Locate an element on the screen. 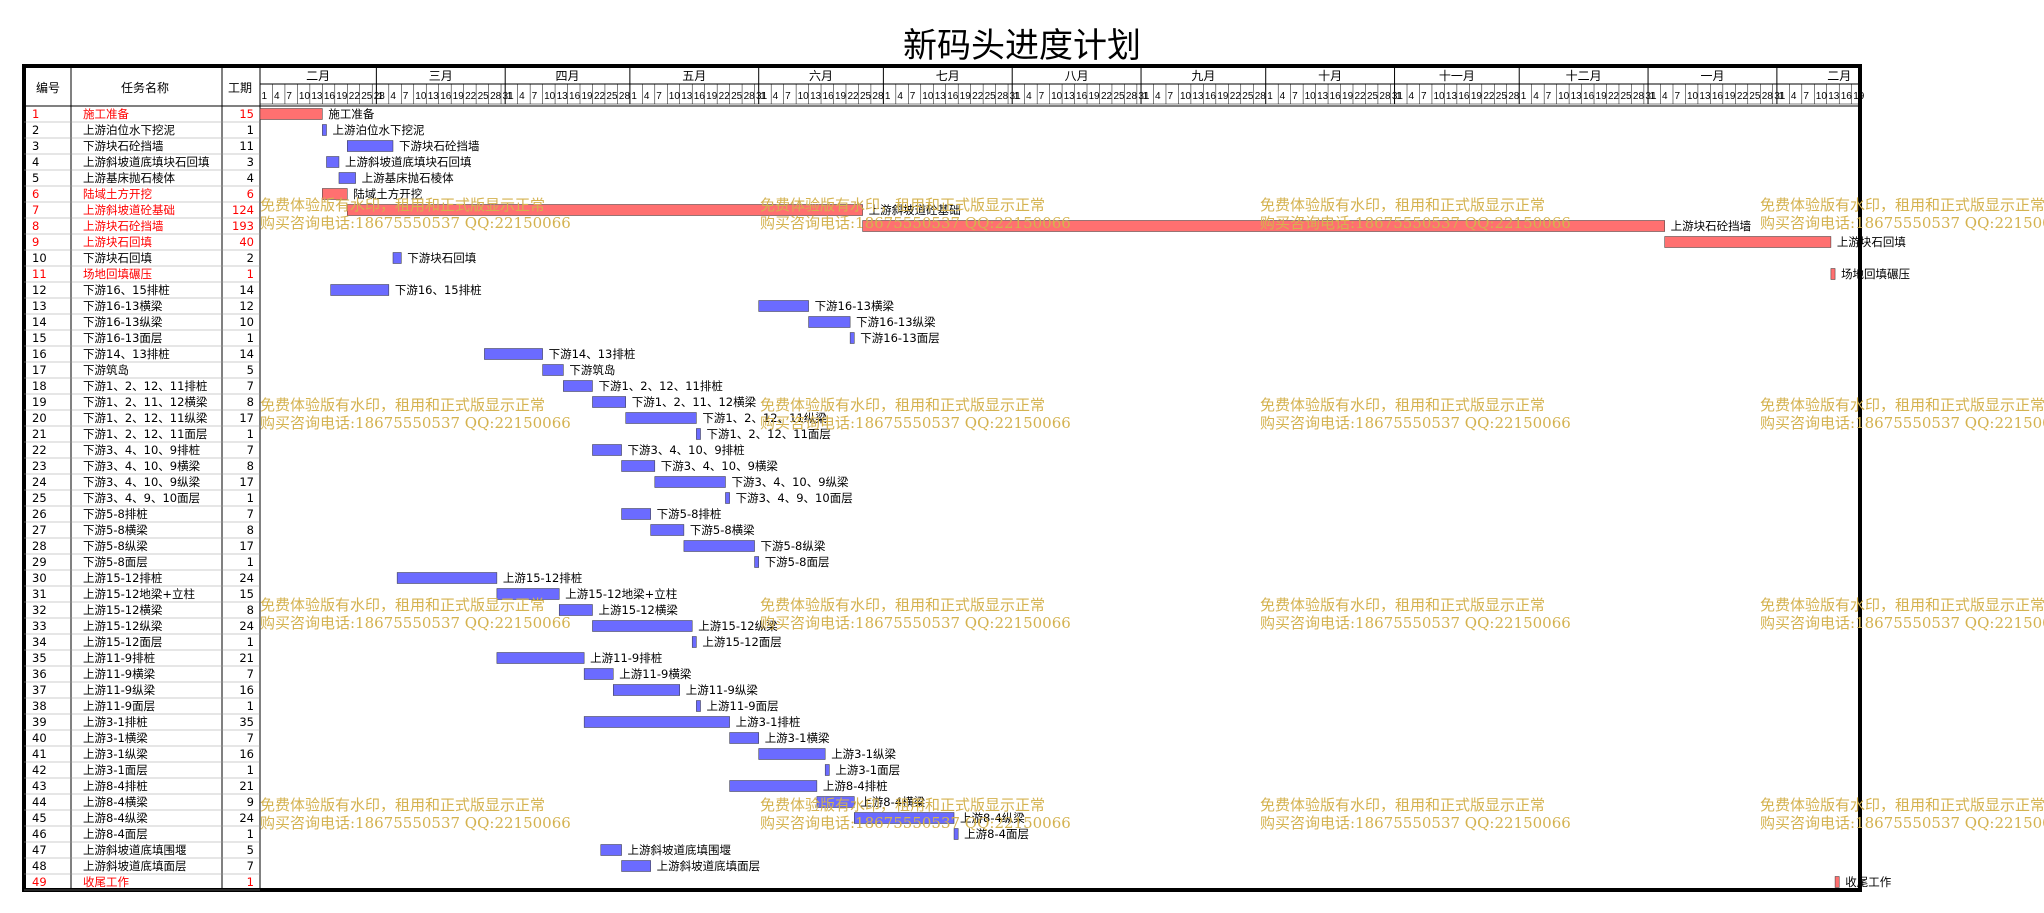 The width and height of the screenshot is (2044, 913). task-bar-label: 上游块石回填 is located at coordinates (1871, 242).